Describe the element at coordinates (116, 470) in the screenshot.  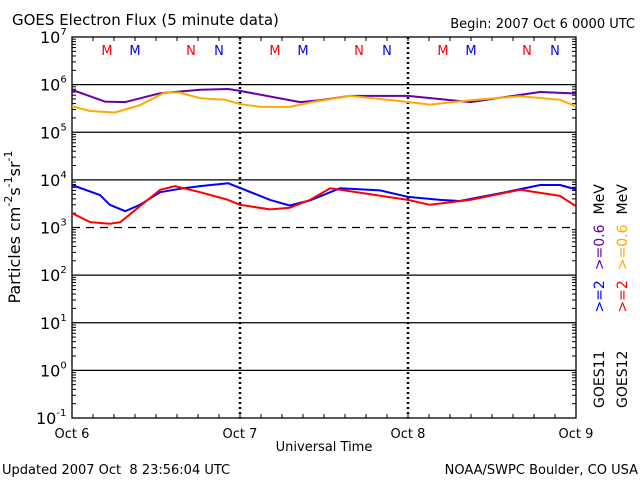
I see `updated-timestamp: Updated 2007 Oct 8 23:56:04 UTC` at that location.